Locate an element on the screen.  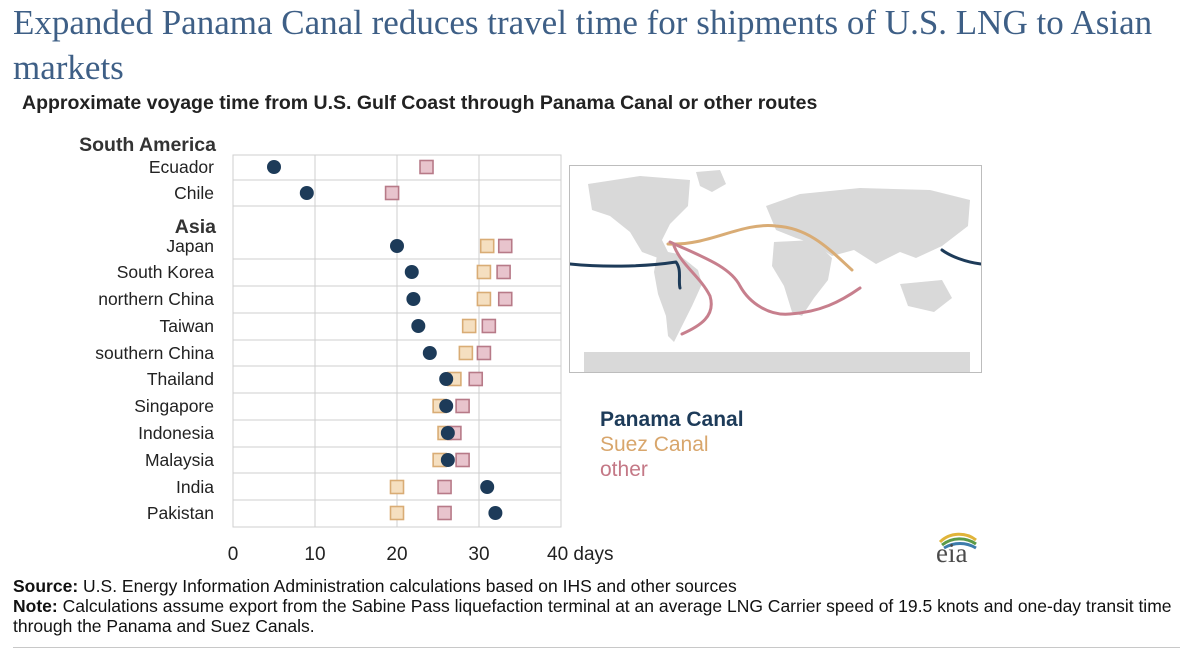
category-label: Indonesia is located at coordinates (176, 433).